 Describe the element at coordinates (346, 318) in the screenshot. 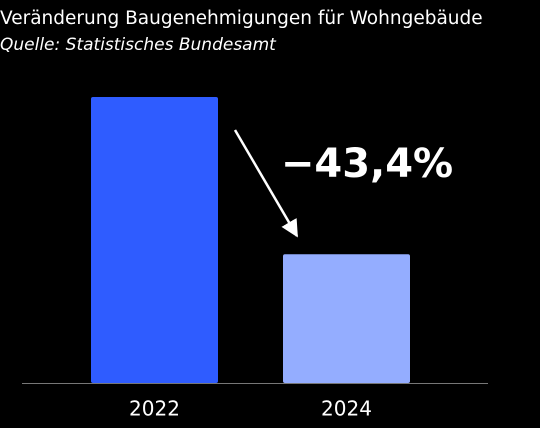

I see `bar` at that location.